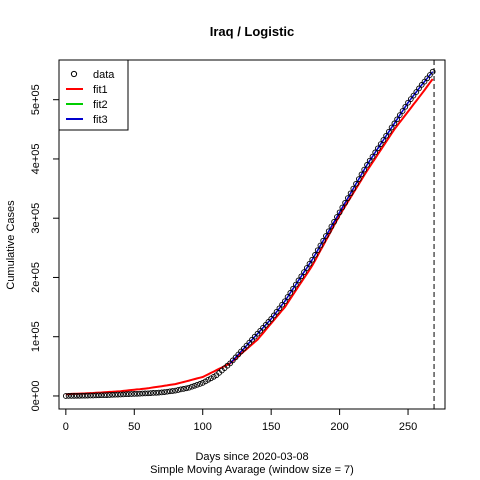 The image size is (480, 480). I want to click on x-tick-label: 150, so click(271, 427).